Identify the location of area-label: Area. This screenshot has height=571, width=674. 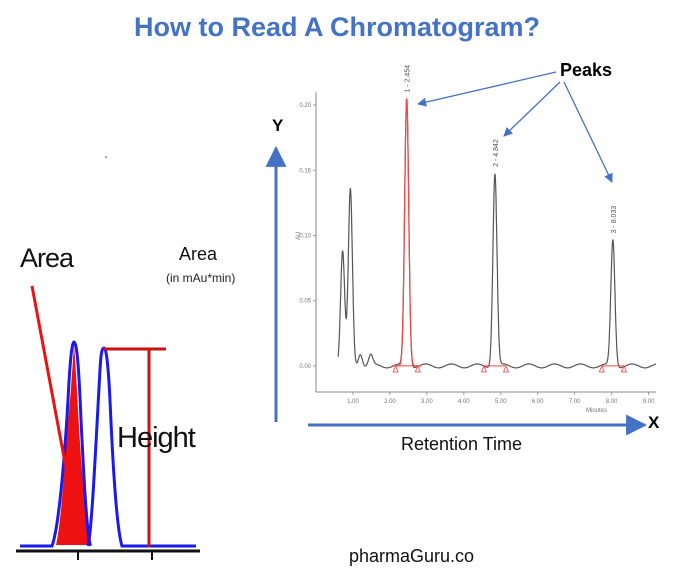
(198, 254).